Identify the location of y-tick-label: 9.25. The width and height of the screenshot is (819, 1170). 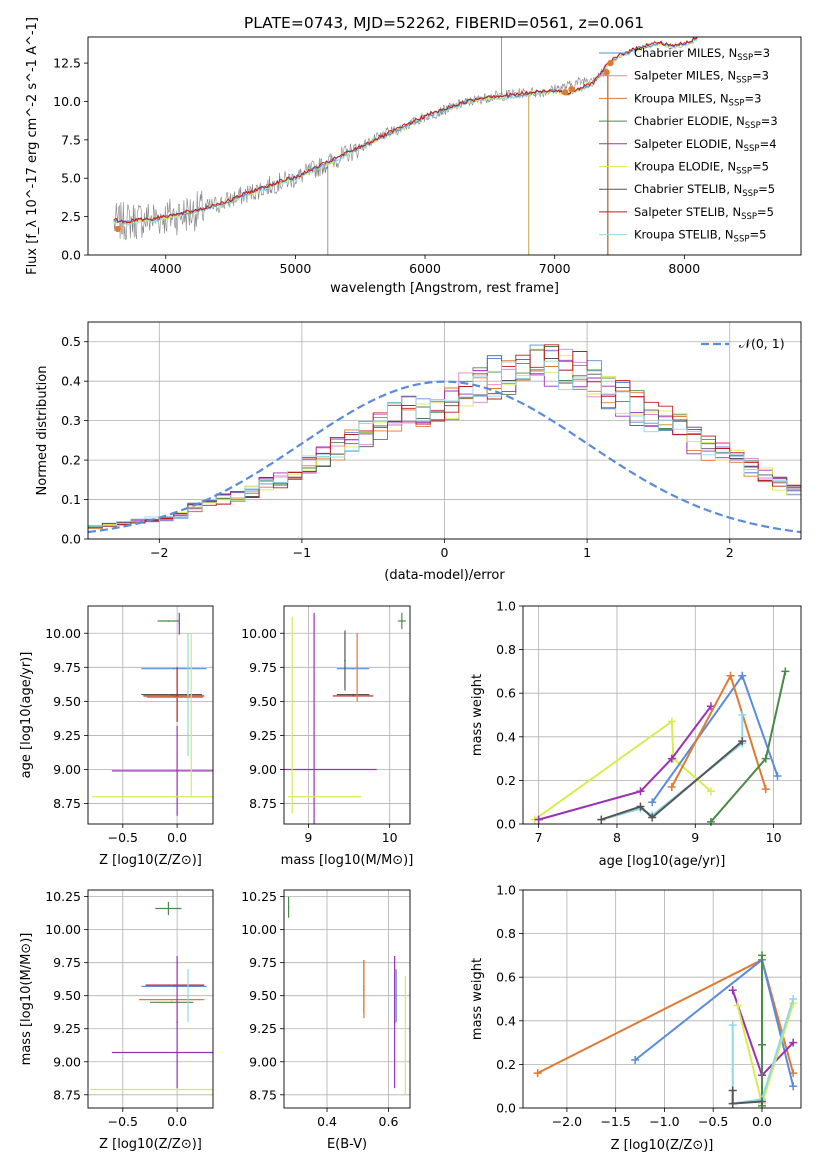
(263, 1028).